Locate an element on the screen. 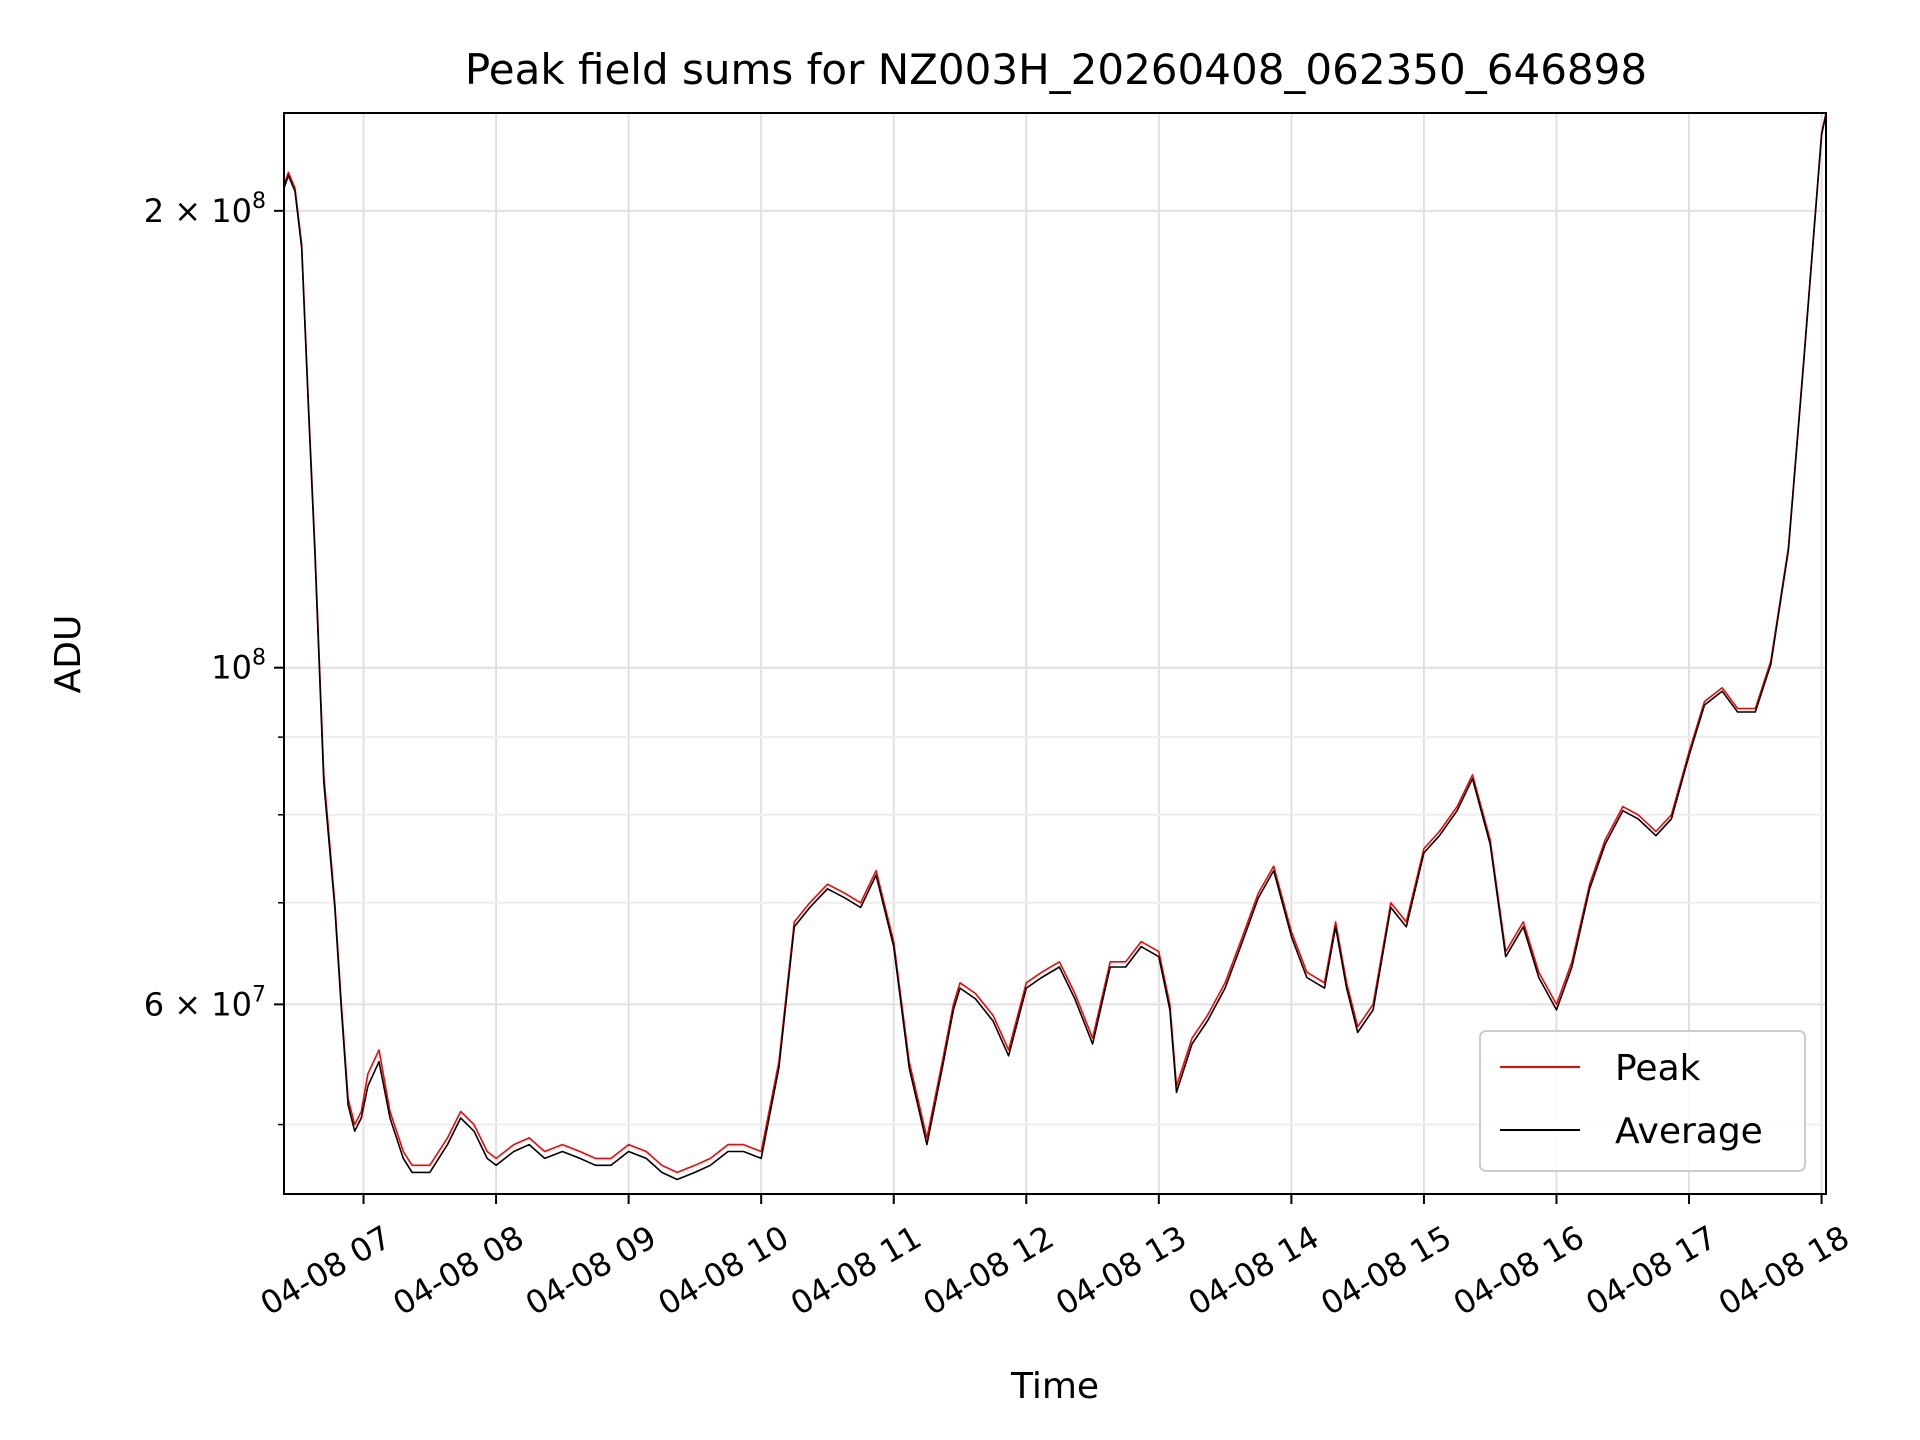  legend: Peak Average is located at coordinates (1642, 1101).